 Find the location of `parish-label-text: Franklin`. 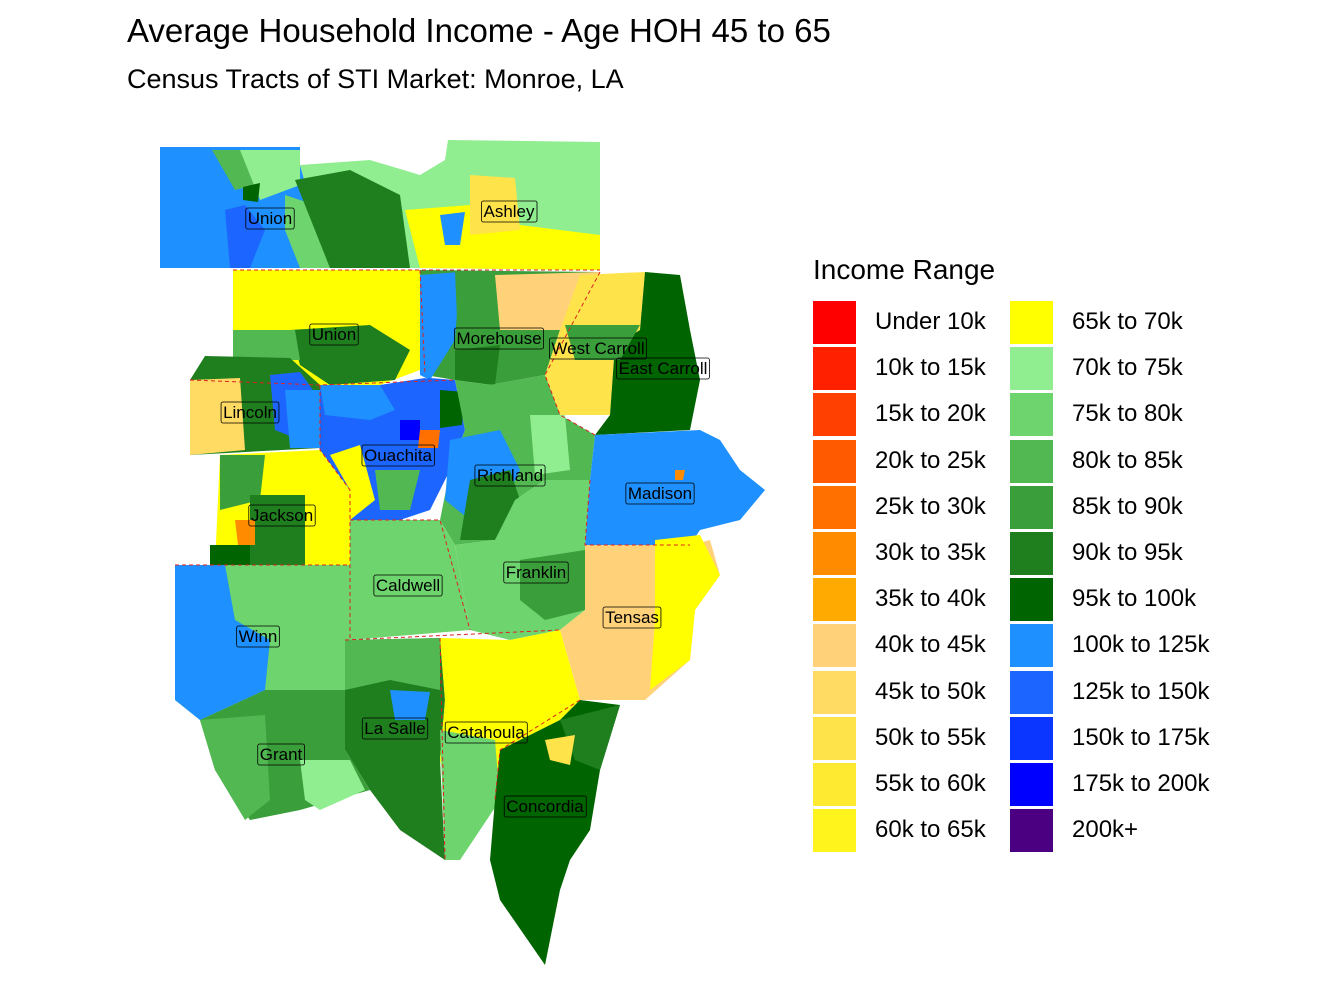

parish-label-text: Franklin is located at coordinates (536, 572).